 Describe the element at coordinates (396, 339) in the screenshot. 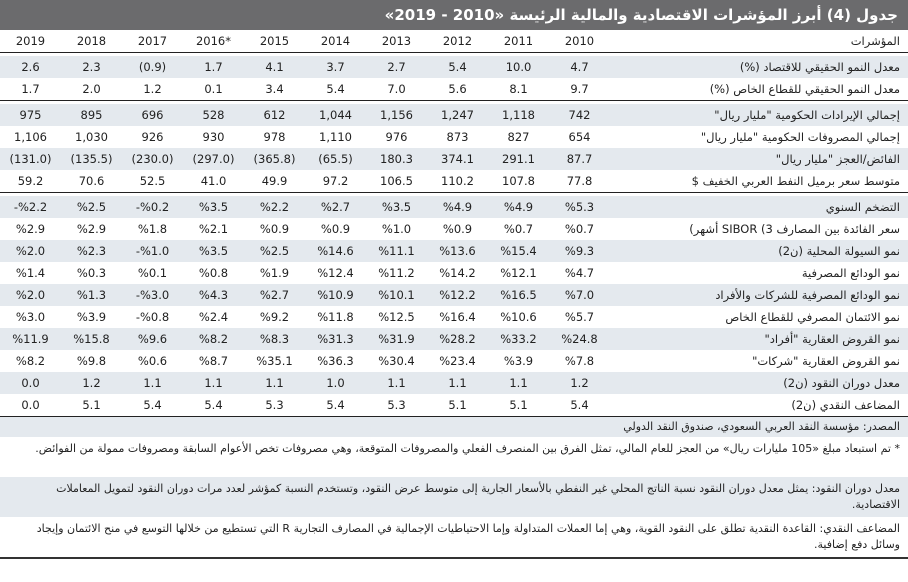

I see `cell-value: %31.9` at that location.